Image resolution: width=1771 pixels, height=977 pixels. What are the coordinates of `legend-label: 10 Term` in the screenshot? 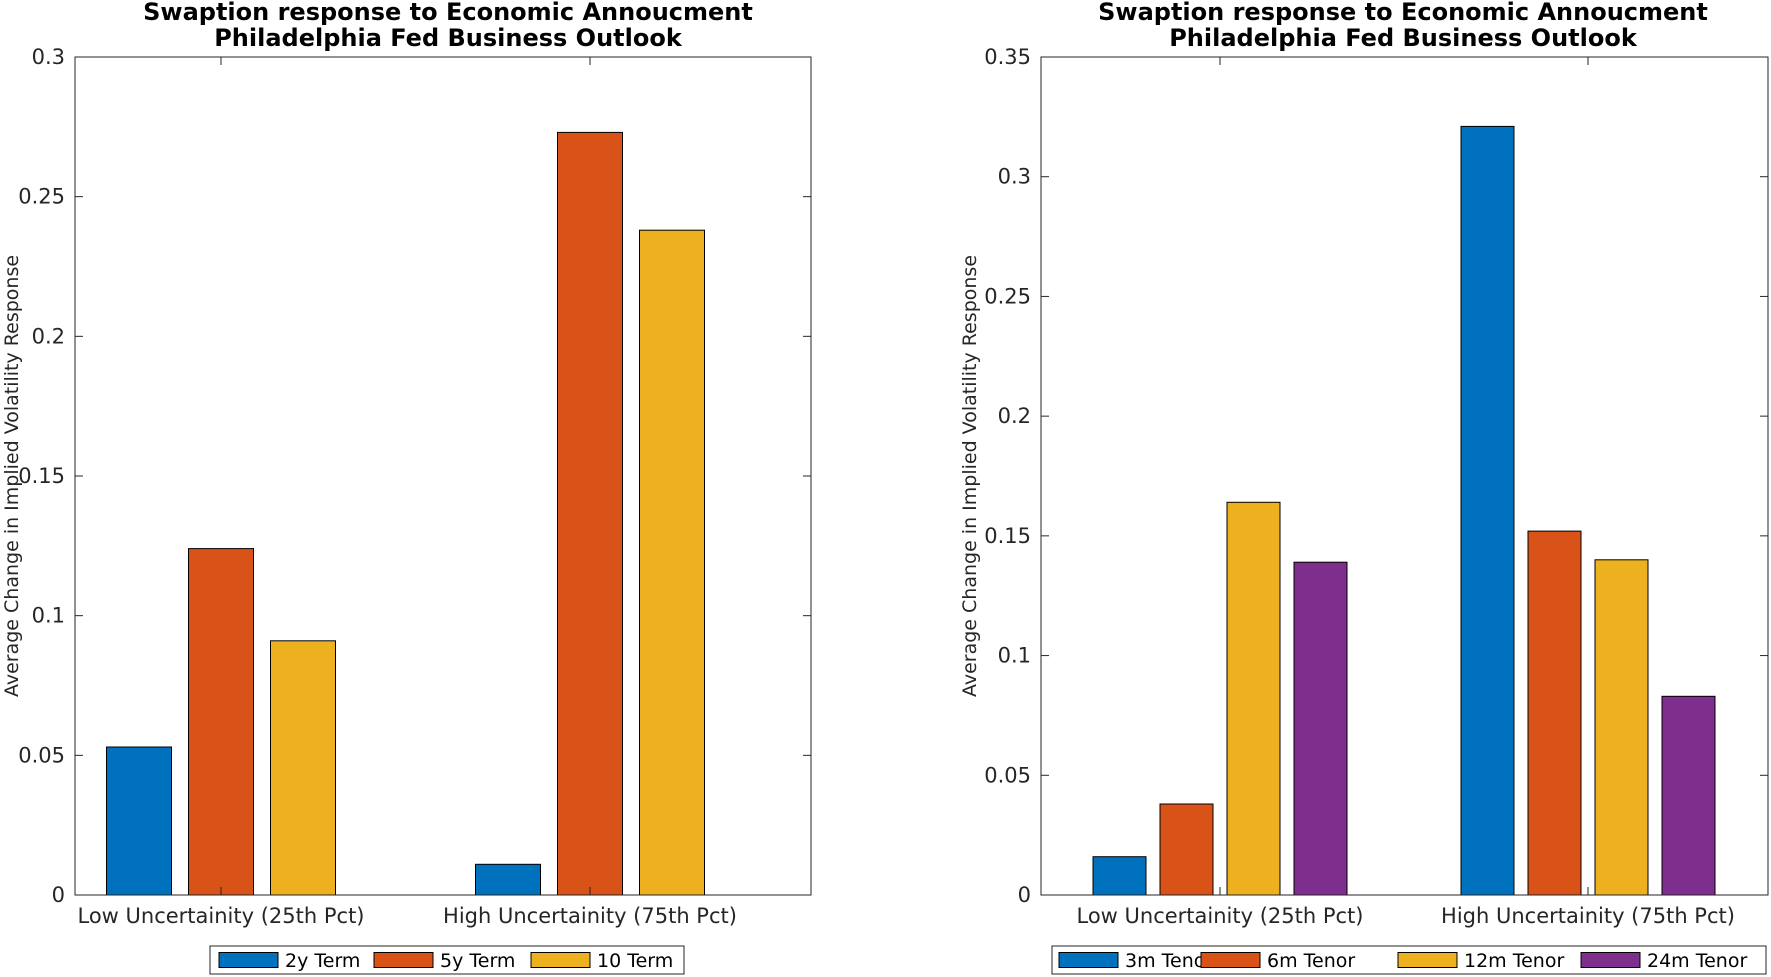 It's located at (635, 961).